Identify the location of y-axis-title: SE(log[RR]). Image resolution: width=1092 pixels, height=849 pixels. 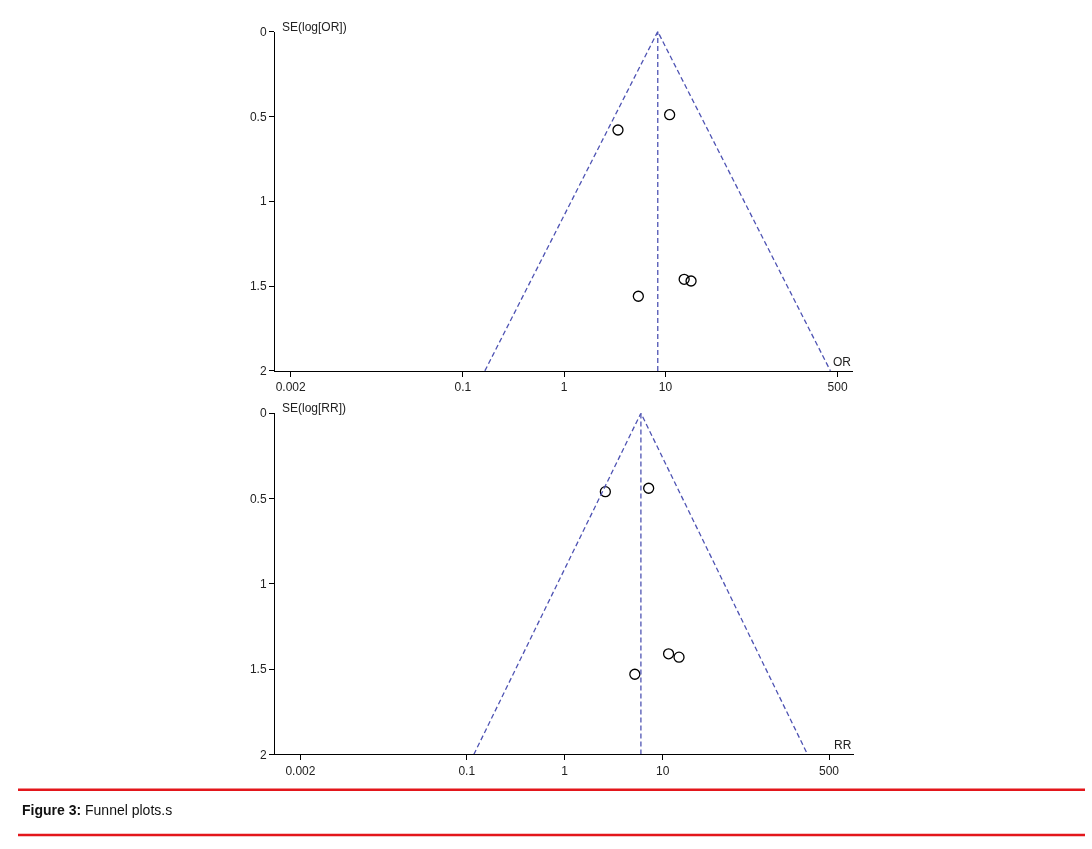
(314, 408).